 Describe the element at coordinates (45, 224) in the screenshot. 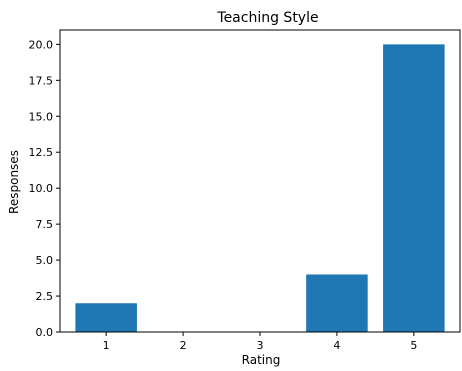

I see `y-tick-label: 7.5` at that location.